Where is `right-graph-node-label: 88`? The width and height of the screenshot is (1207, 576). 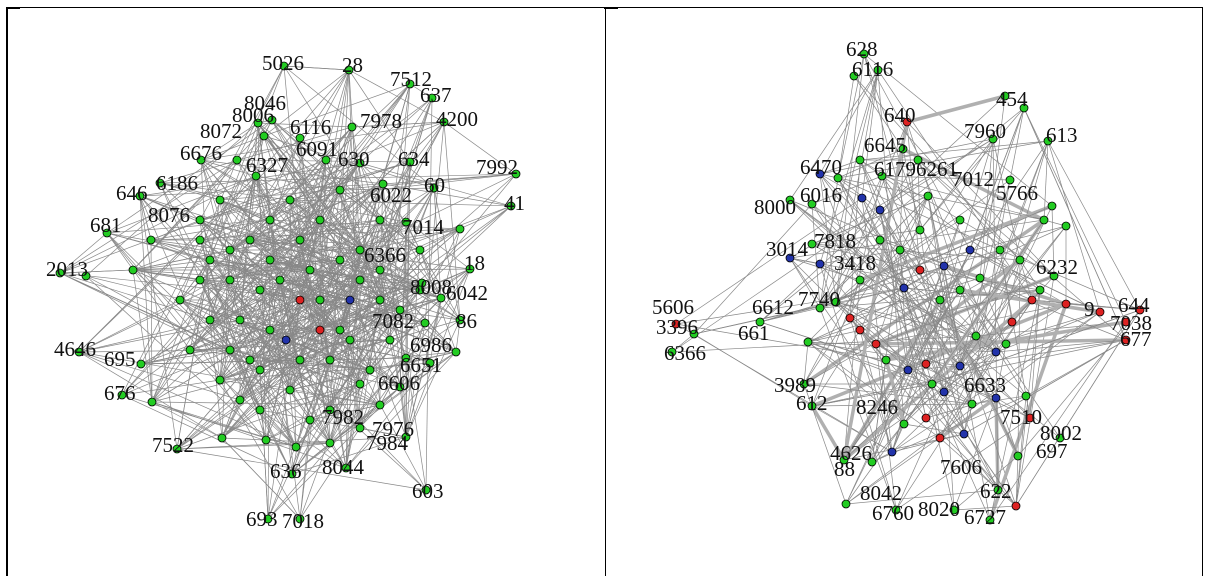
right-graph-node-label: 88 is located at coordinates (844, 469).